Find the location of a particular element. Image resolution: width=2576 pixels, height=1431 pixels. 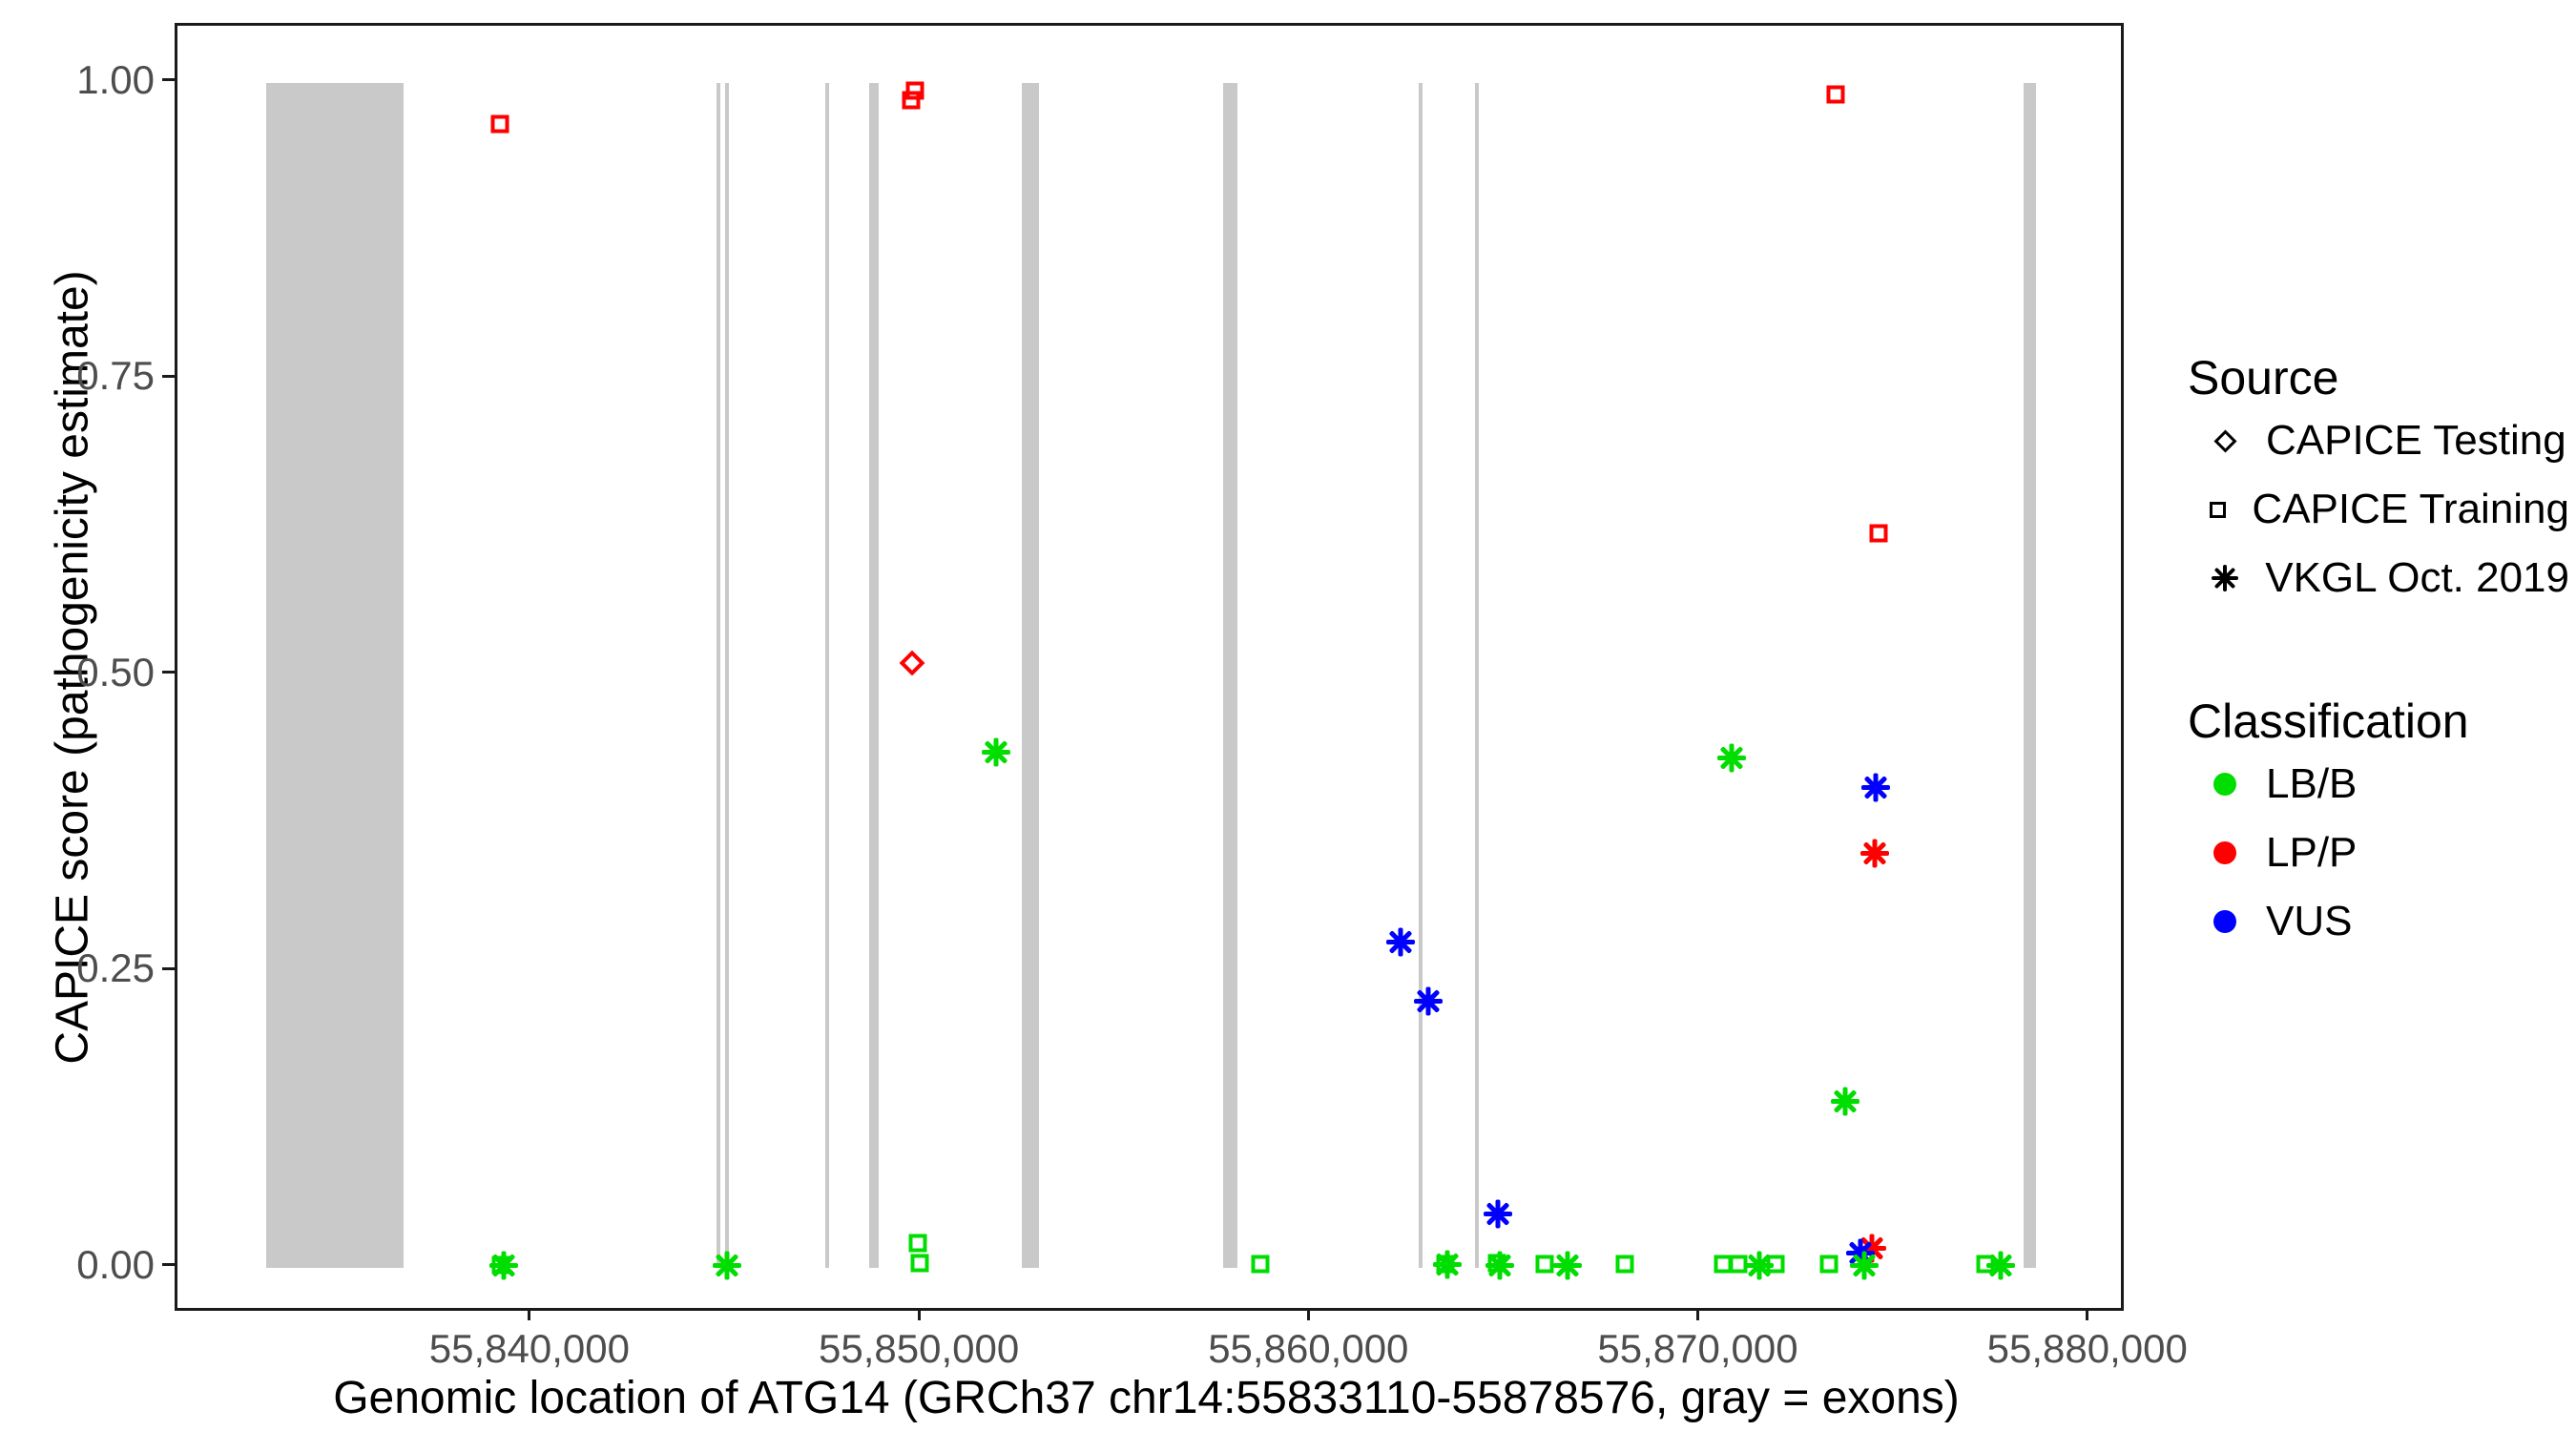

y-axis-tick-label: 0.00 is located at coordinates (115, 1264).